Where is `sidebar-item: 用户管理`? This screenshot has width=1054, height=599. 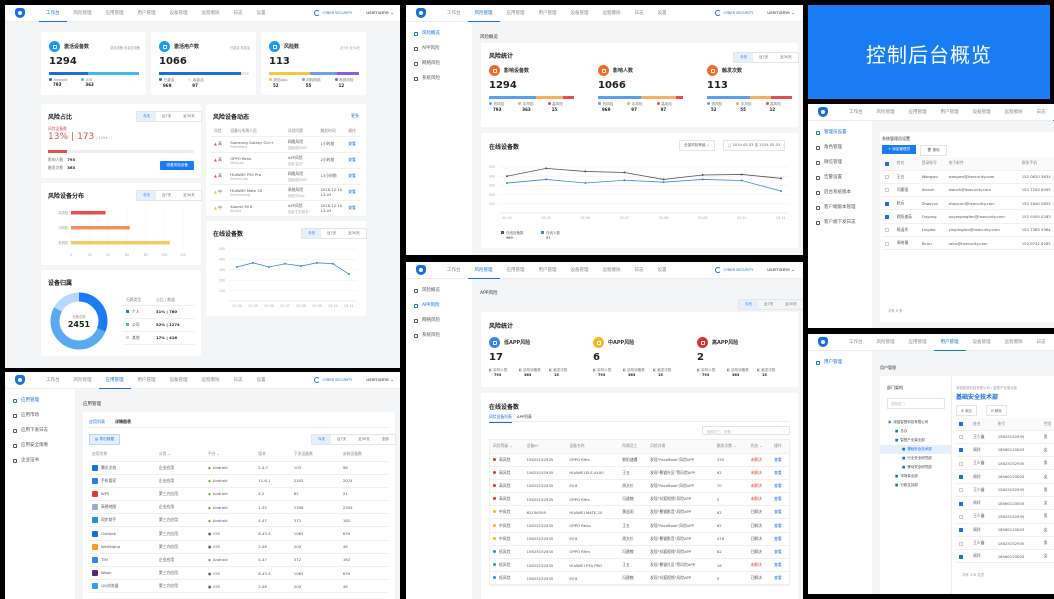 sidebar-item: 用户管理 is located at coordinates (840, 362).